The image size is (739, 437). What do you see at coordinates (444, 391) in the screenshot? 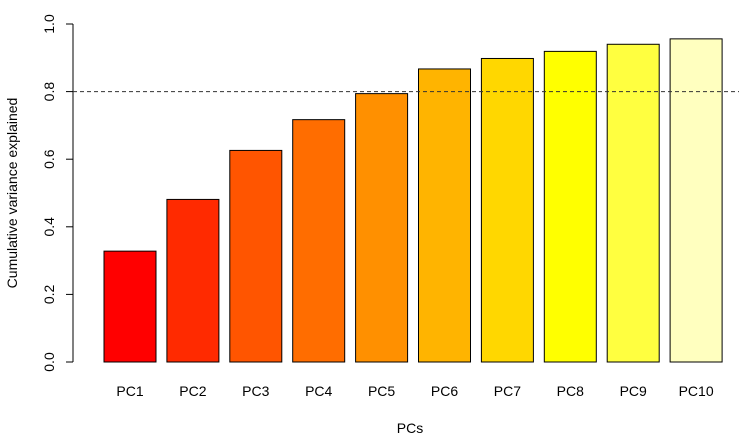
I see `x-tick-label: PC6` at bounding box center [444, 391].